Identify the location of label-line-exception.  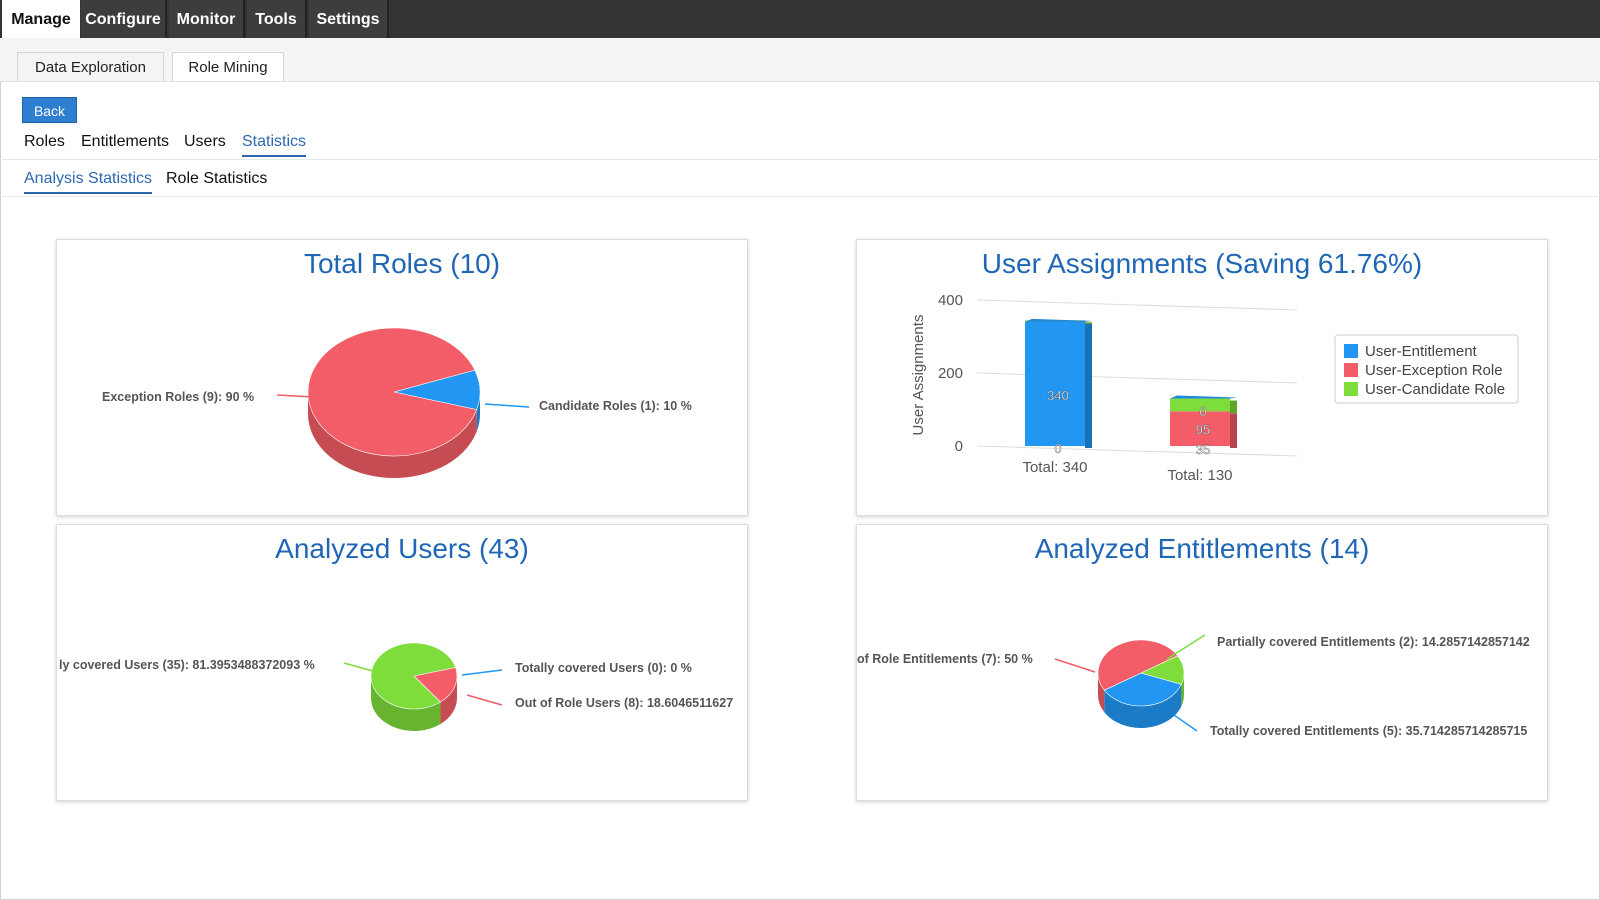
(295, 396).